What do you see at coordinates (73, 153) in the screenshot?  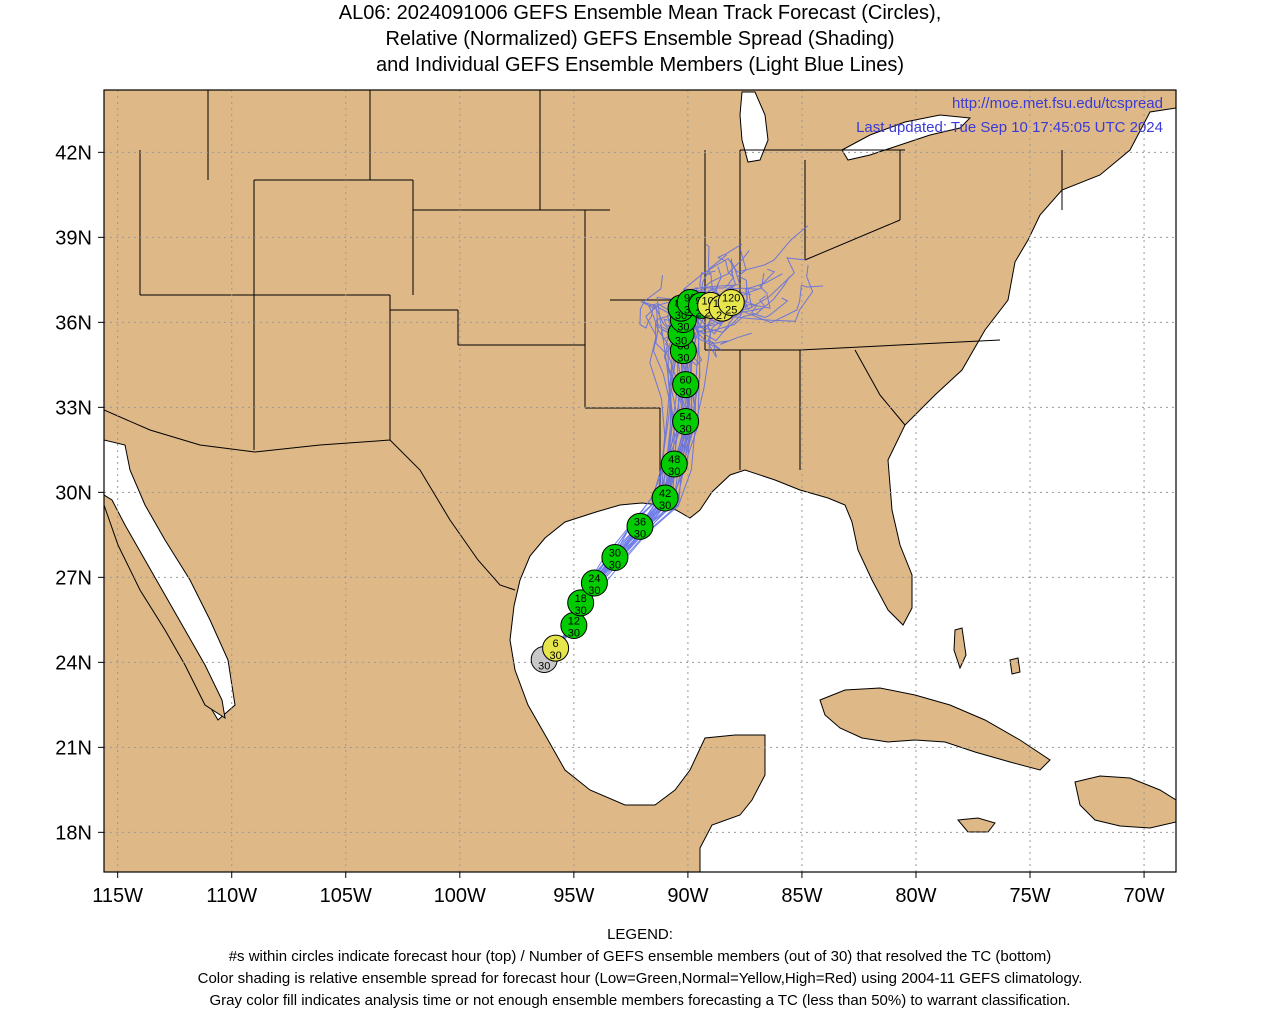 I see `lat-tick-label: 42N` at bounding box center [73, 153].